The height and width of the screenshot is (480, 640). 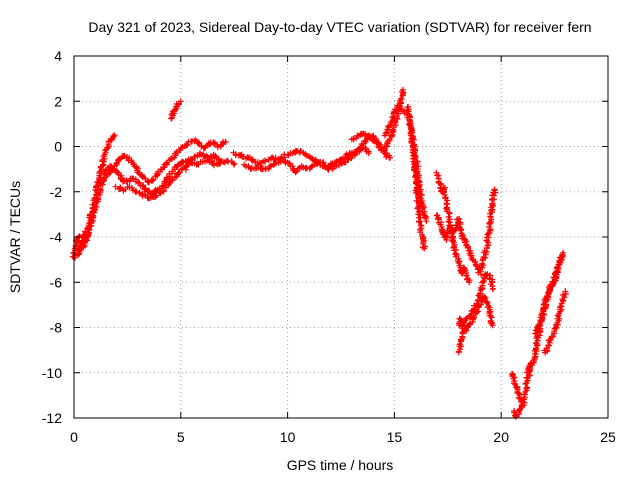 I want to click on y-tick-label: -8, so click(x=56, y=328).